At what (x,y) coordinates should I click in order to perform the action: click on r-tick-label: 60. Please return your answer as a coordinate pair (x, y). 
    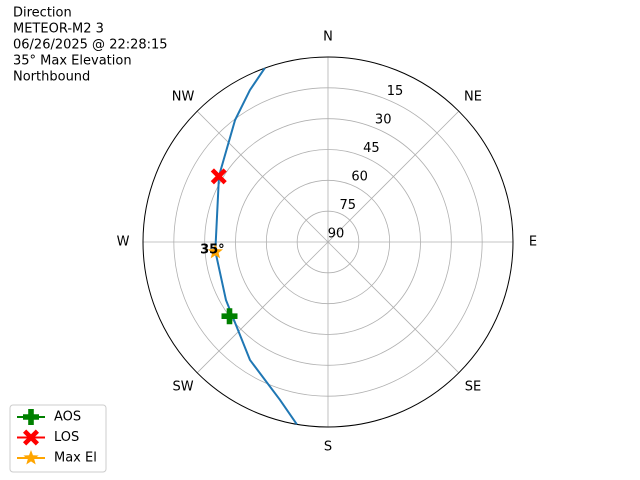
    Looking at the image, I should click on (359, 177).